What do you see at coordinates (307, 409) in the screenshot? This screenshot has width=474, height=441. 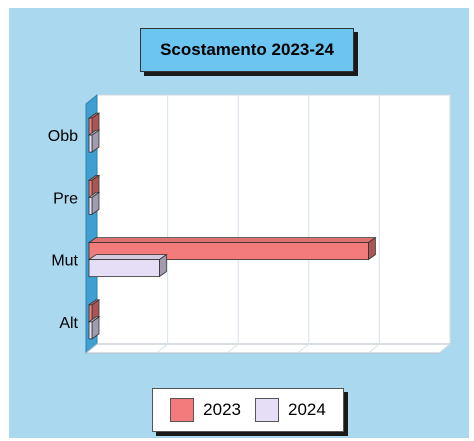 I see `legend-label-2024: 2024` at bounding box center [307, 409].